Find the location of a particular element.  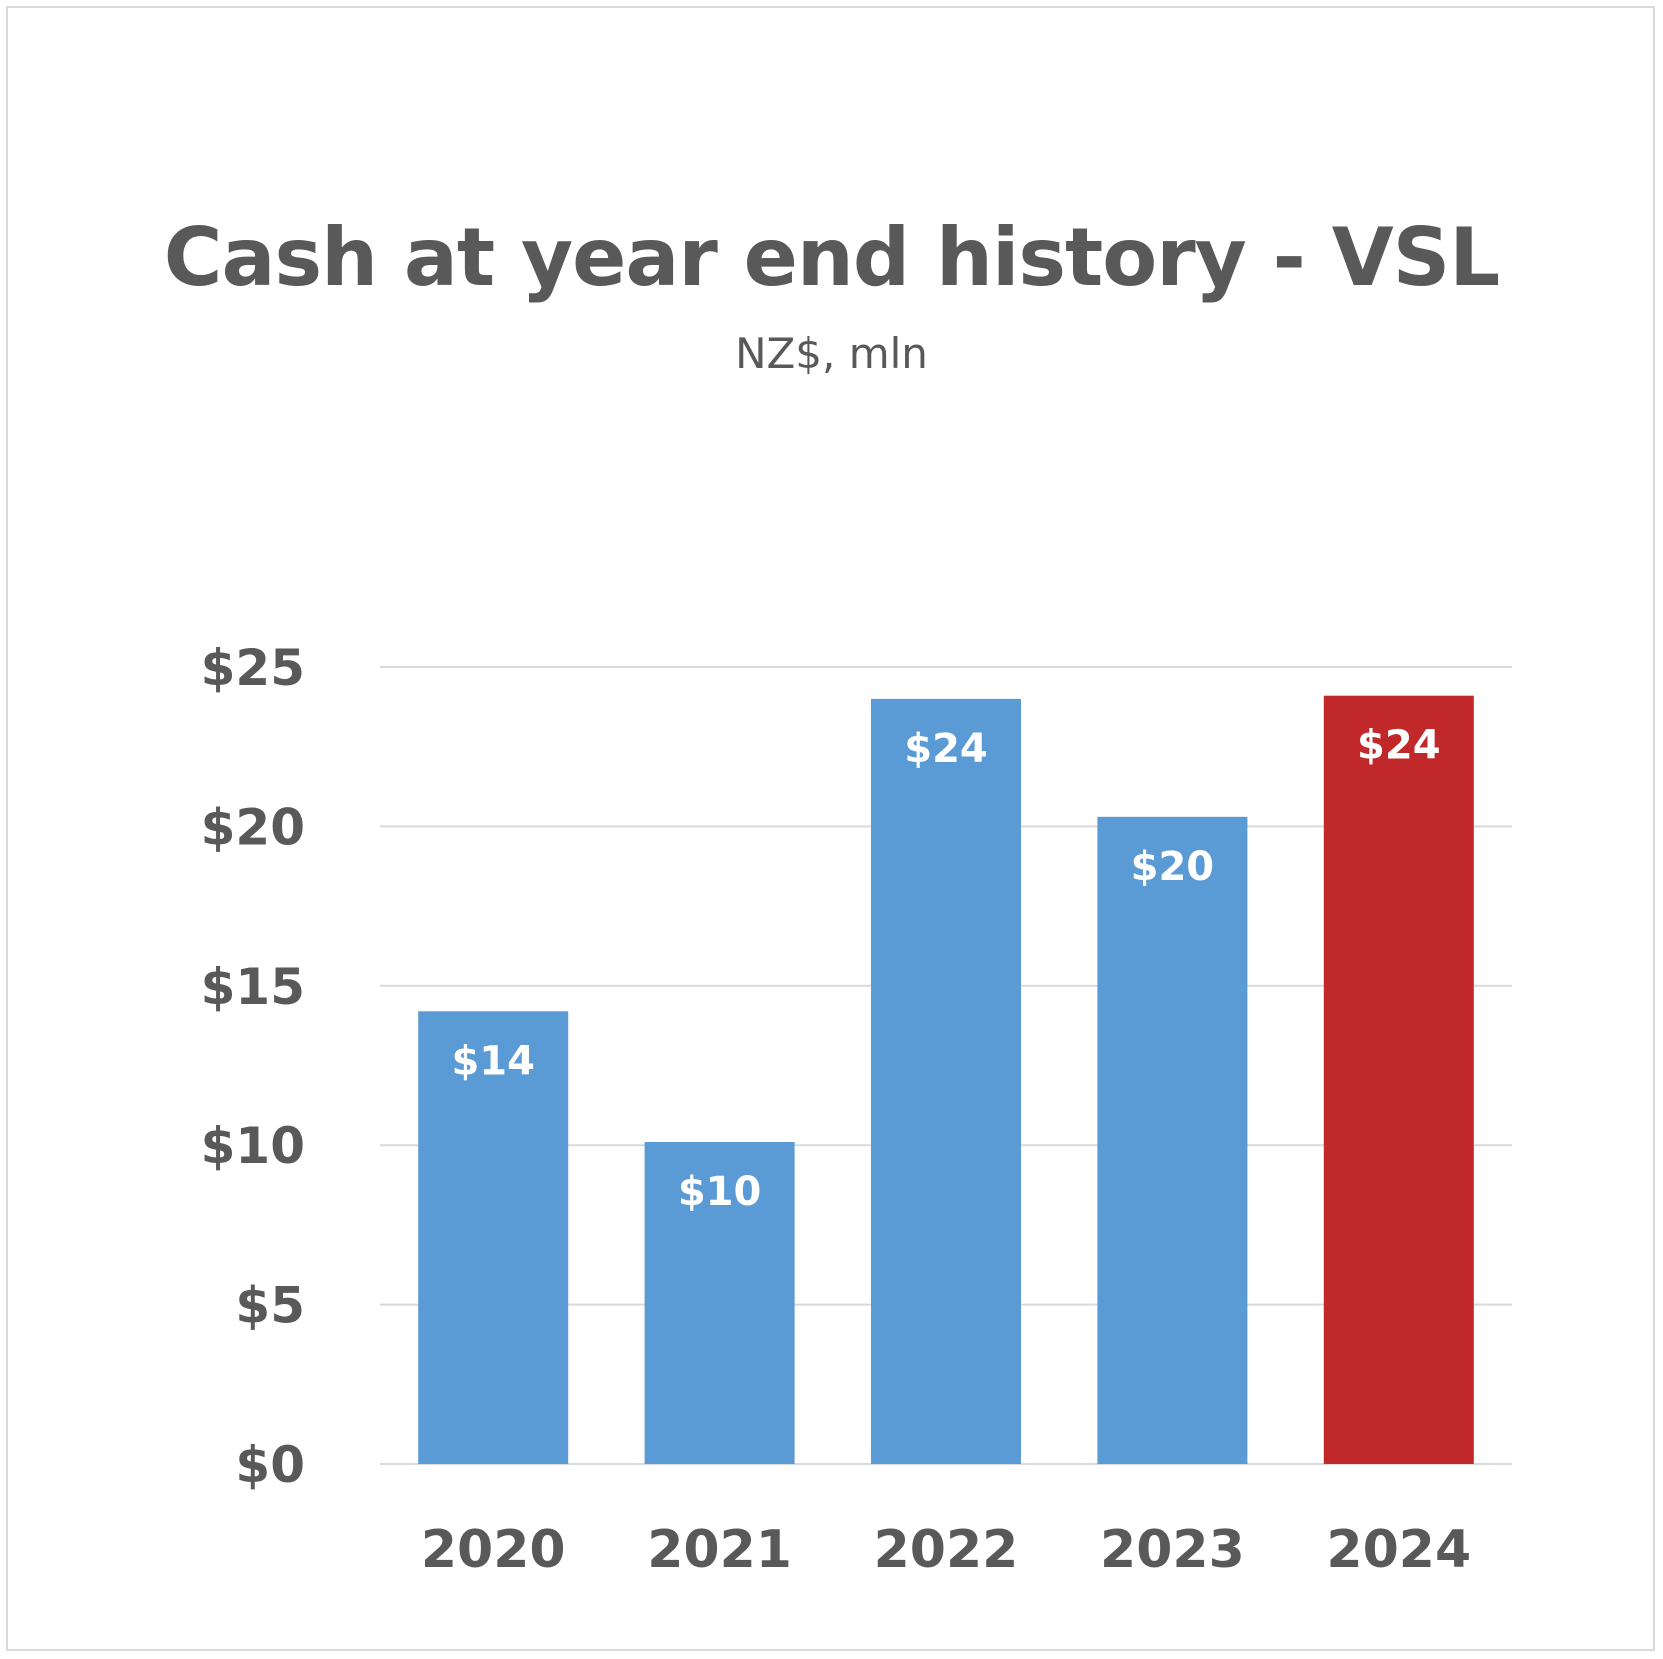

y-tick-label: $15 is located at coordinates (253, 987).